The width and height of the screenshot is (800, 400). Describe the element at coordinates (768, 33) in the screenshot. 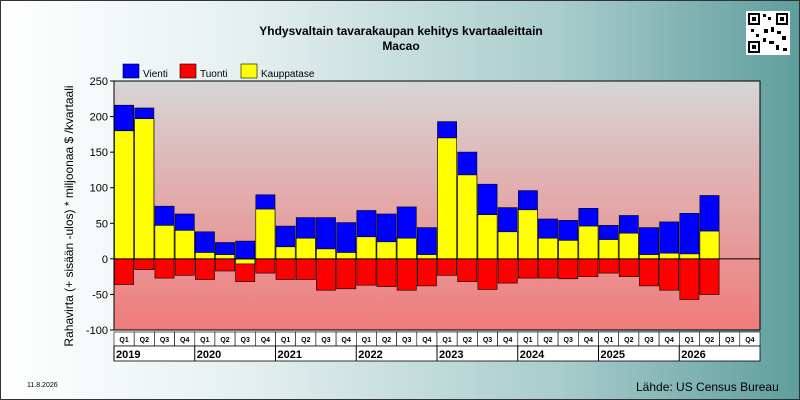

I see `qr-code-icon` at that location.